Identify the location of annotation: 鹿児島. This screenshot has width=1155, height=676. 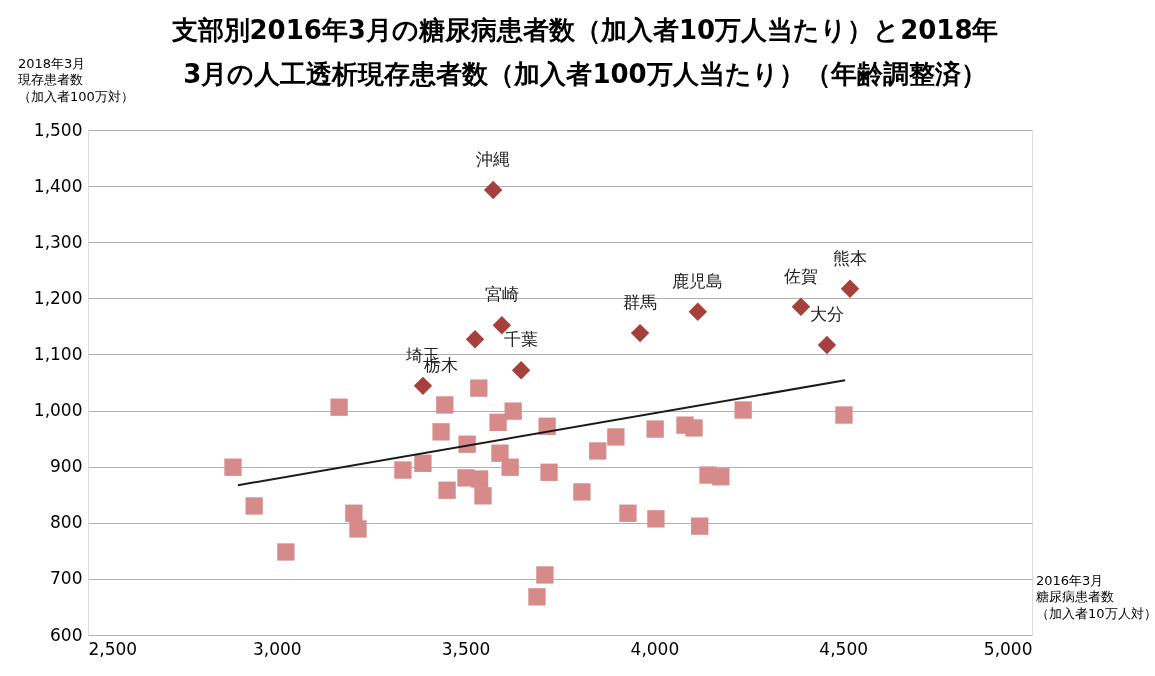
(698, 280).